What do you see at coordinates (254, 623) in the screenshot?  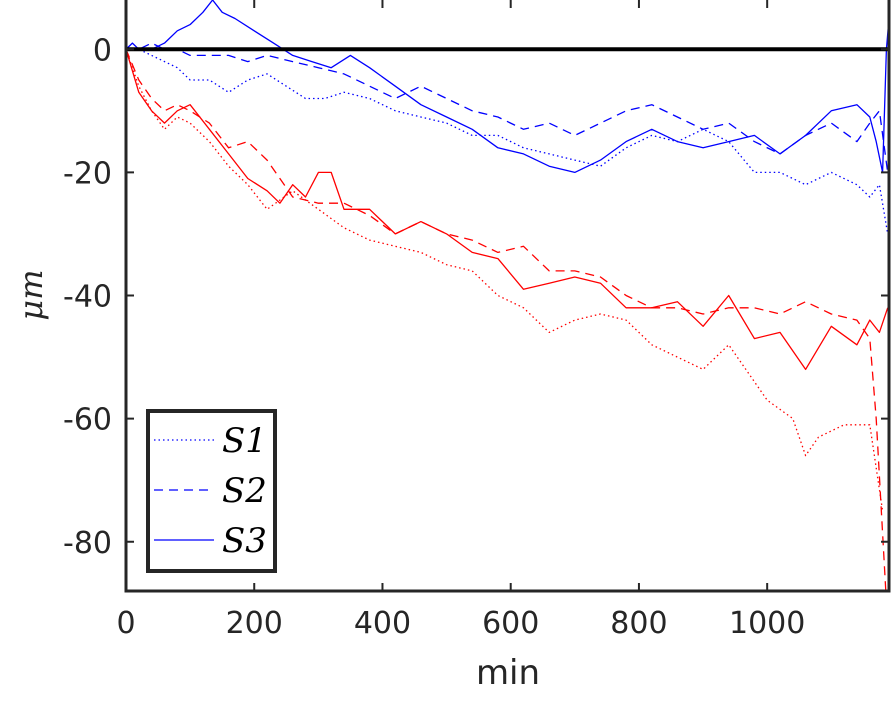 I see `x-tick-label: 200` at bounding box center [254, 623].